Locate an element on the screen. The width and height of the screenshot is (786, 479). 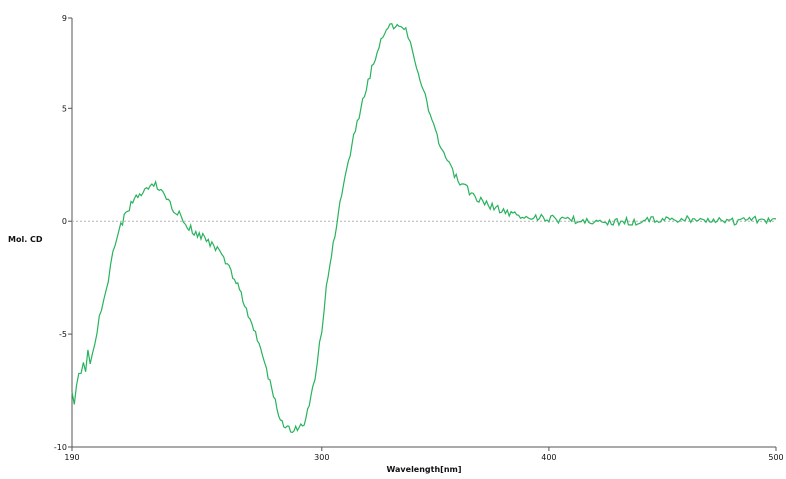
x-tick-label: 500 is located at coordinates (775, 457).